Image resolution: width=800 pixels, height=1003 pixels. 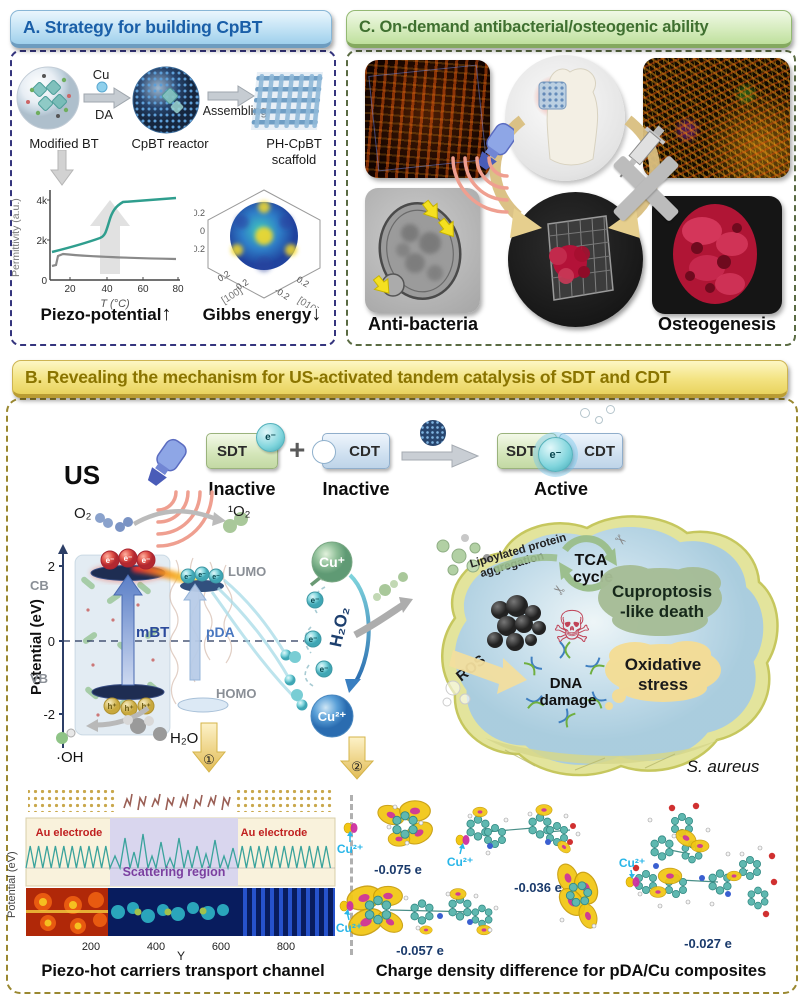 I want to click on active-electron-ball-icon: e⁻, so click(x=555, y=454).